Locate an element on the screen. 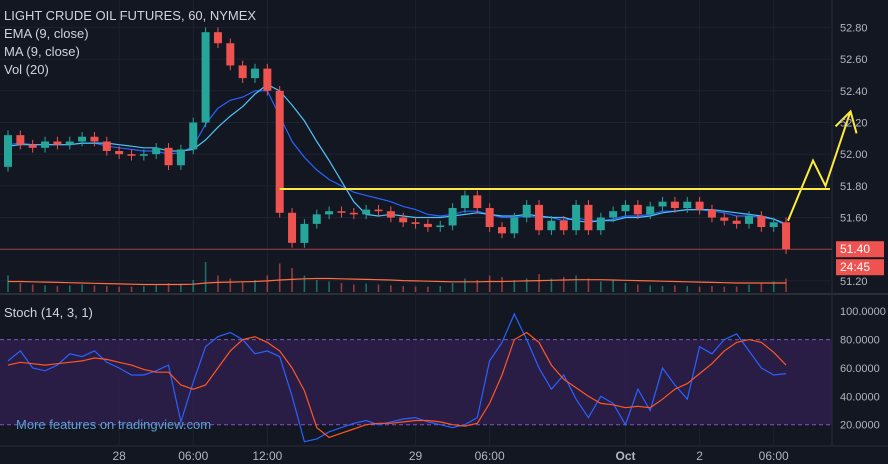  legend-vol: Vol (20) is located at coordinates (26, 69).